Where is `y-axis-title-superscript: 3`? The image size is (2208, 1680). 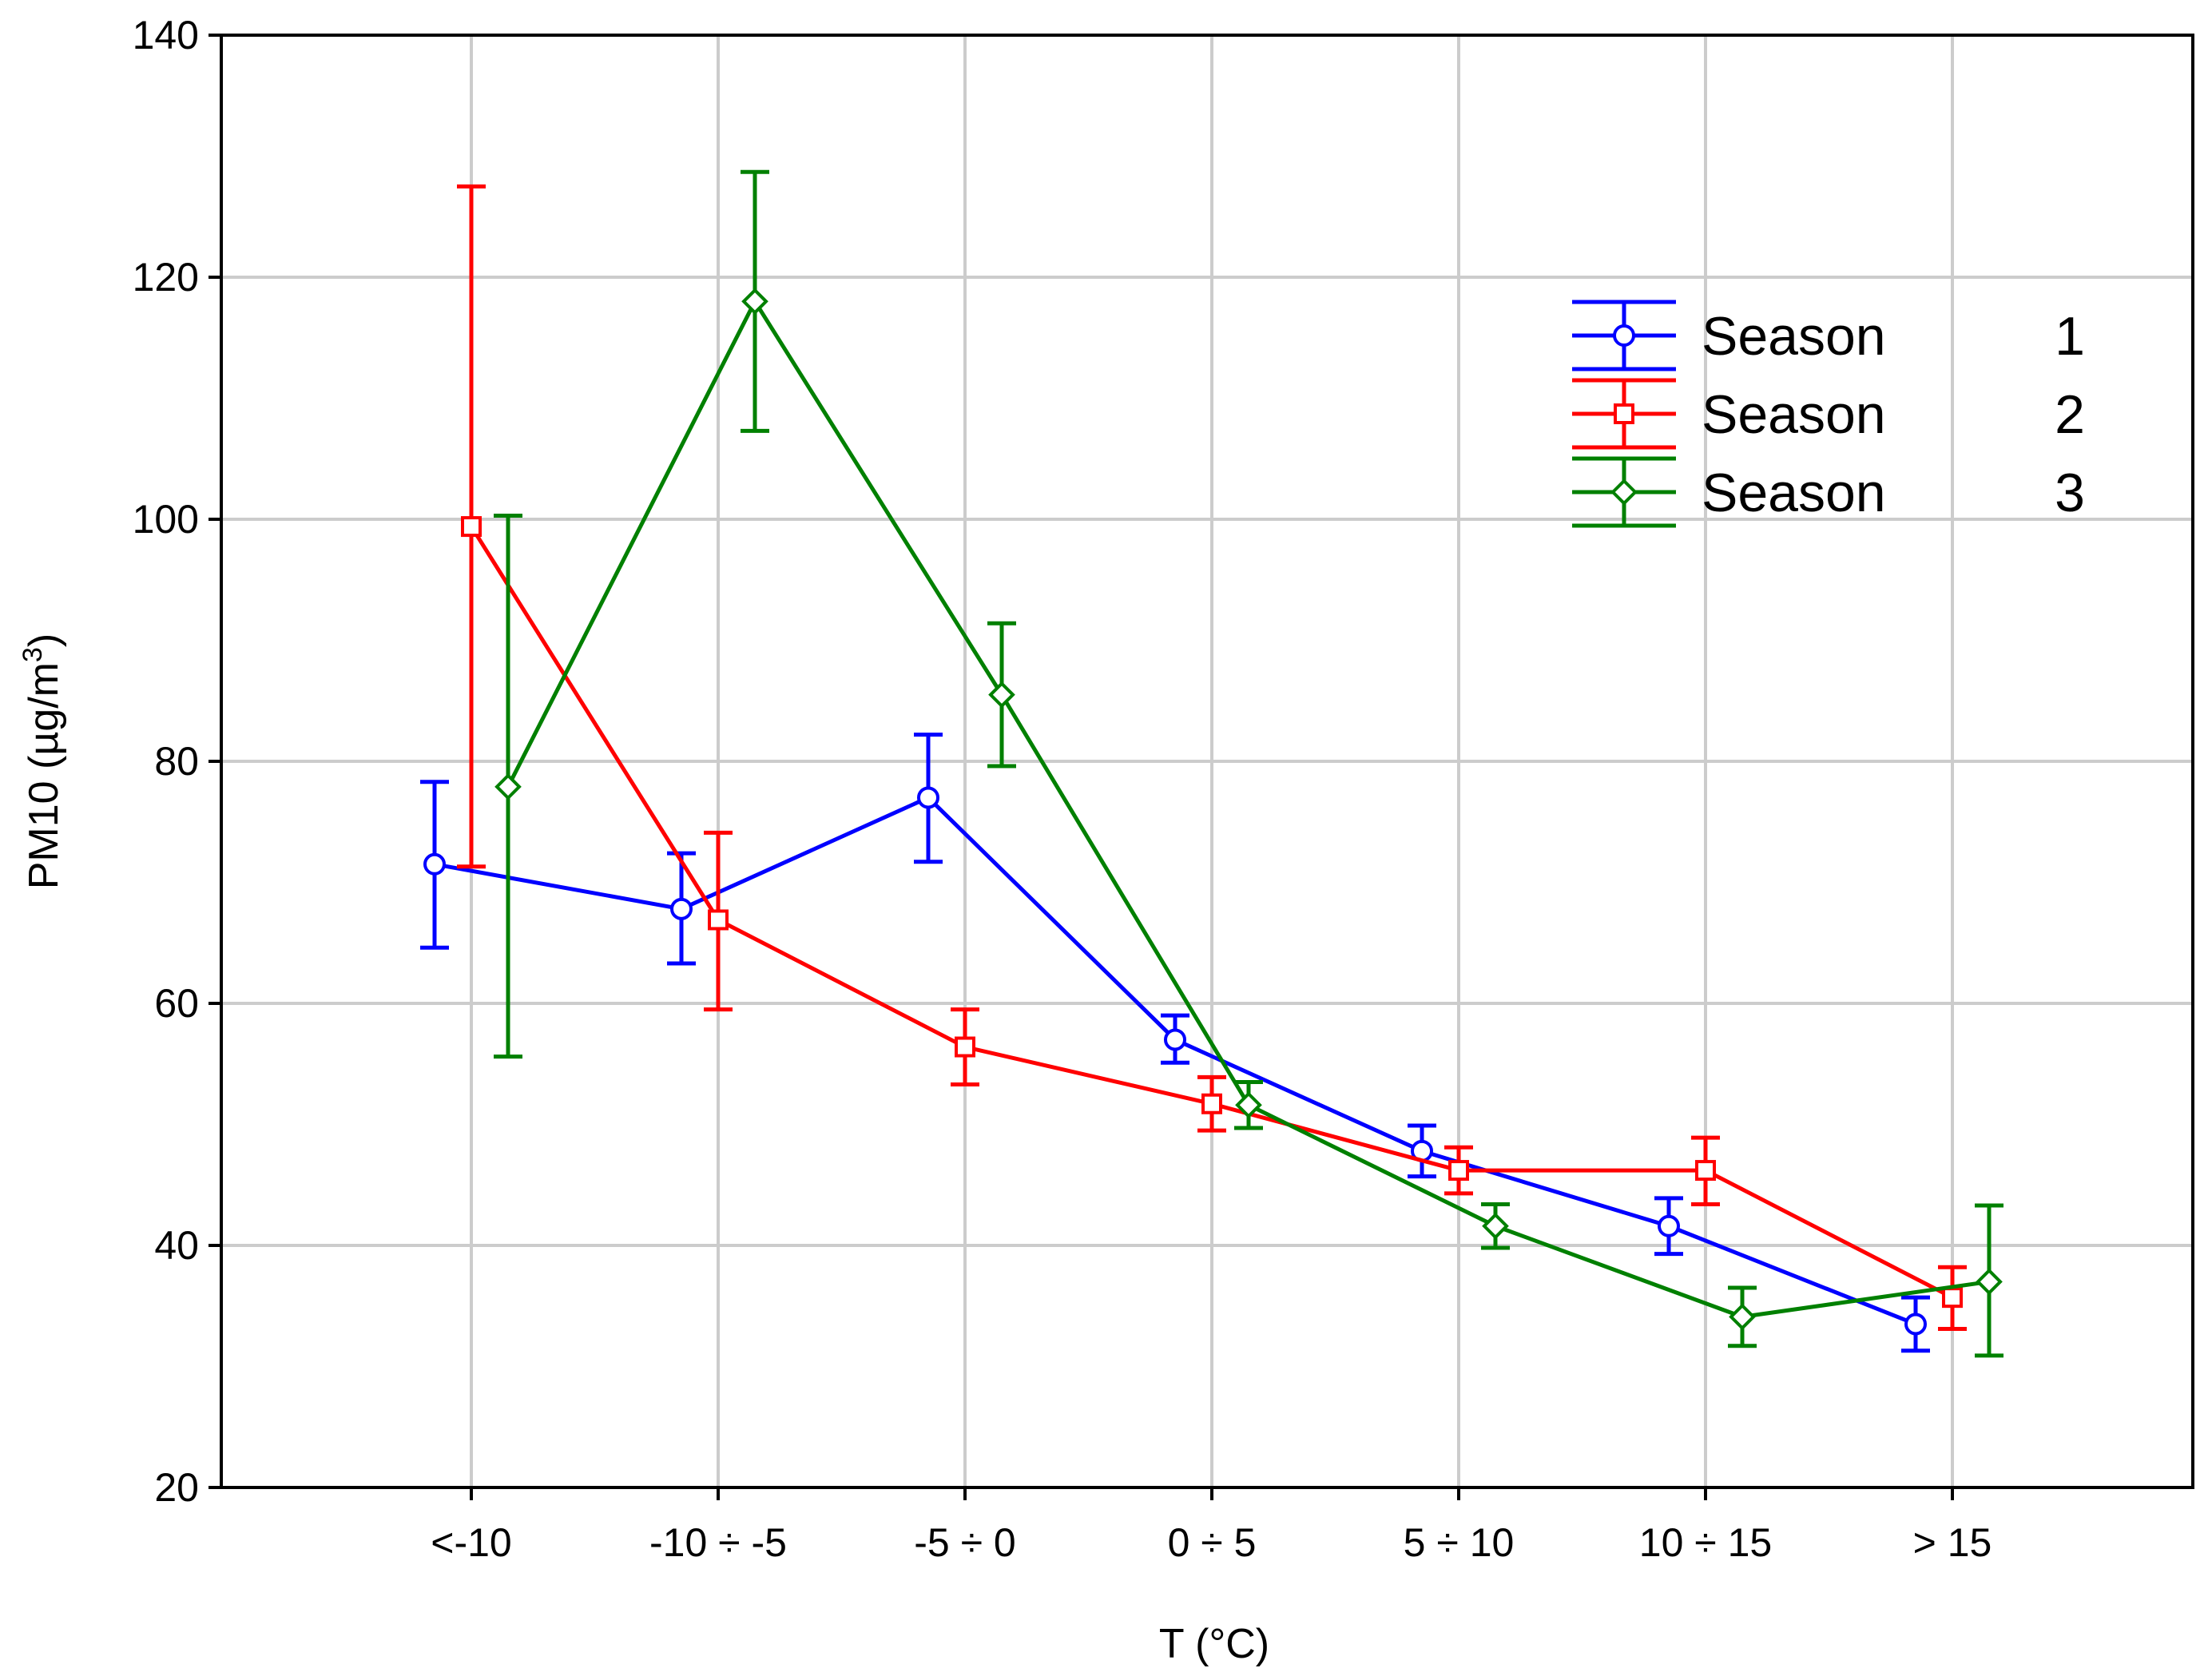
y-axis-title-superscript: 3 is located at coordinates (33, 654).